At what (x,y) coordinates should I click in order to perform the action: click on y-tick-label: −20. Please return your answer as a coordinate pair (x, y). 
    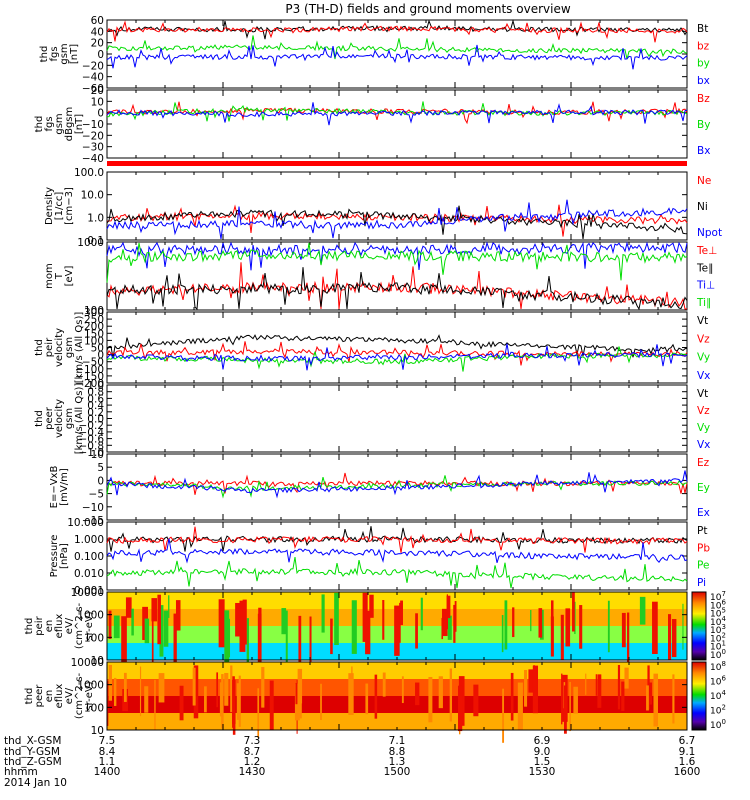
    Looking at the image, I should click on (93, 66).